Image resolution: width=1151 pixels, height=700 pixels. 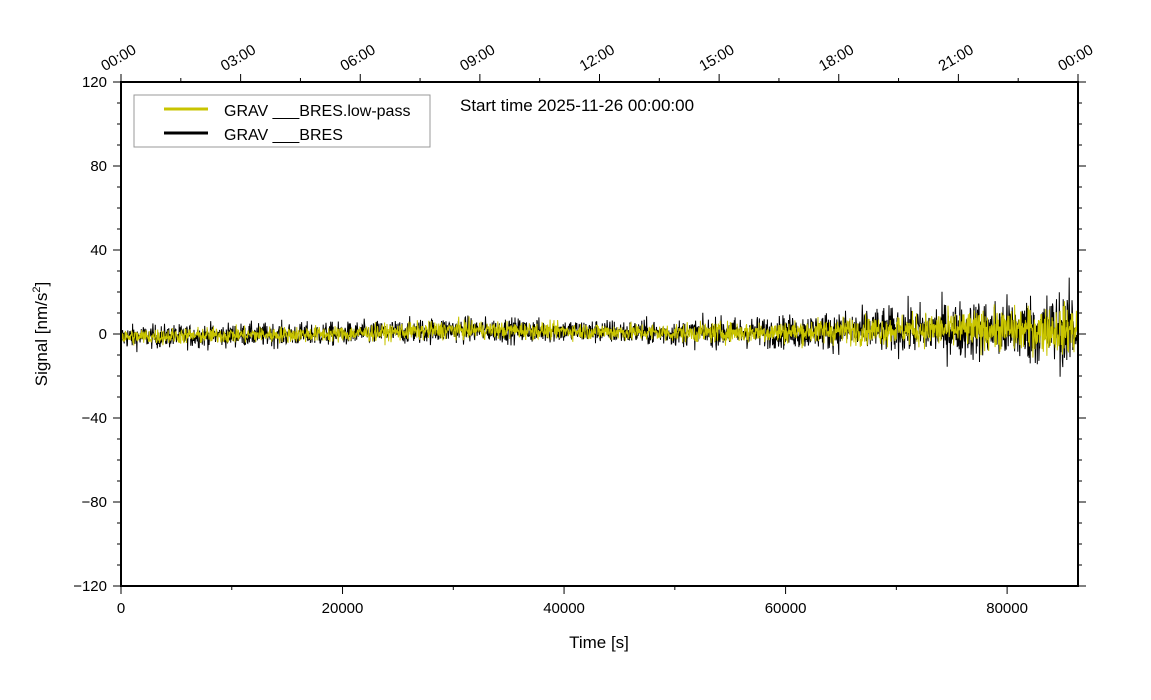 I want to click on chart-title: Start time 2025-11-26 00:00:00, so click(x=577, y=105).